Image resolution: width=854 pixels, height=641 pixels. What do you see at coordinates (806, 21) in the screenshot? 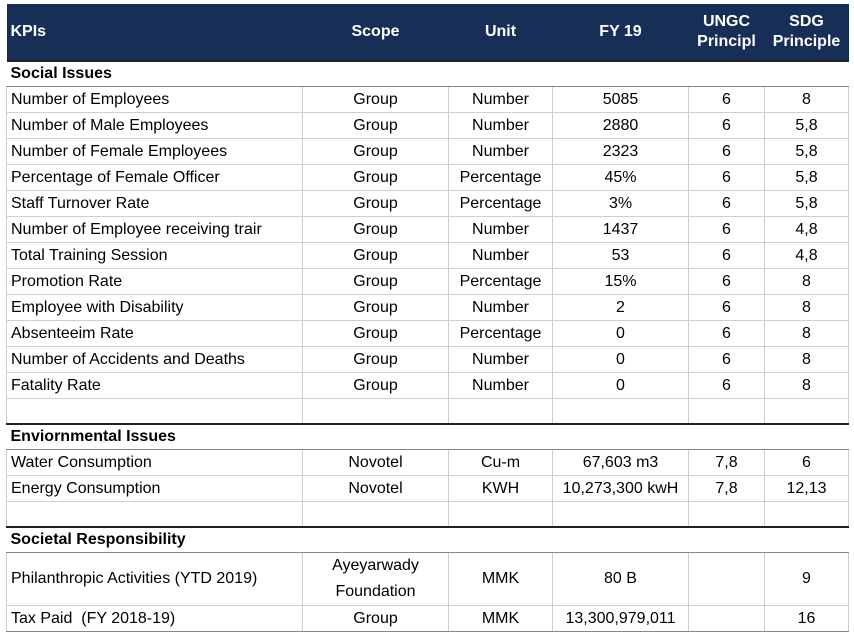
I see `header-sdg-line1: SDG` at bounding box center [806, 21].